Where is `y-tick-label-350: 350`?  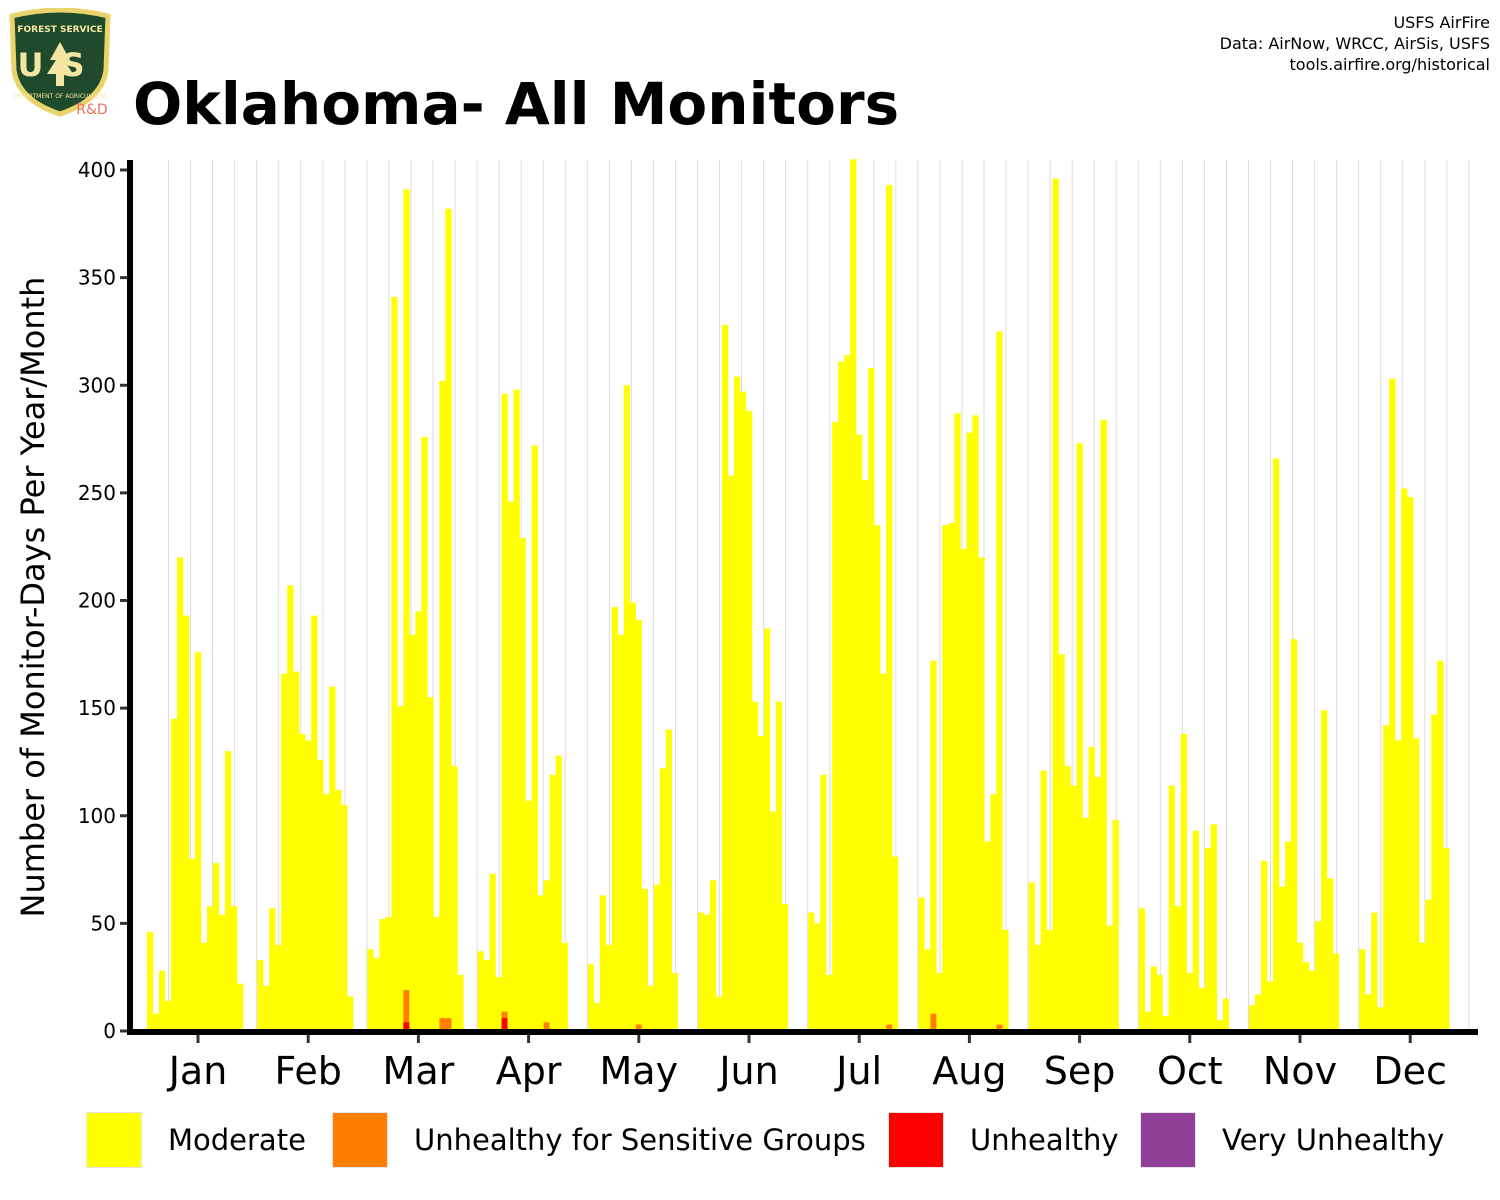 y-tick-label-350: 350 is located at coordinates (97, 278).